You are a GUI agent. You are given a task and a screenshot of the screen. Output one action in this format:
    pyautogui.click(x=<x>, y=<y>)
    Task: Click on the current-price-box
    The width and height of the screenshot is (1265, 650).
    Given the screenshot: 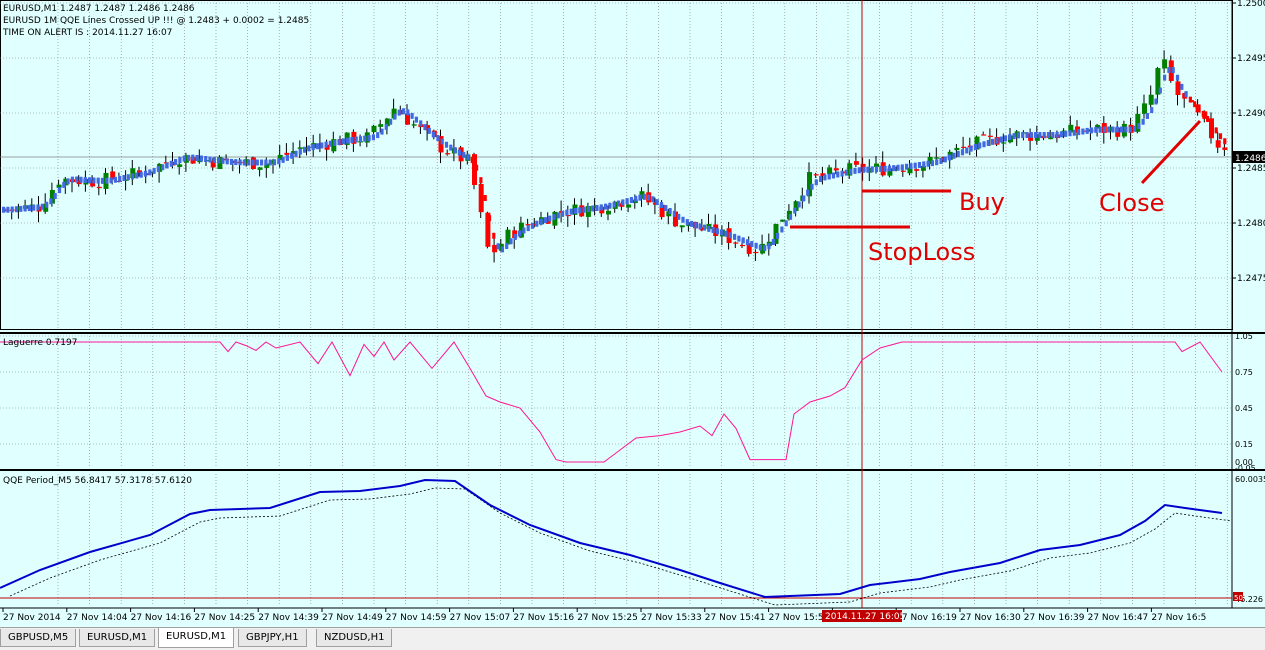 What is the action you would take?
    pyautogui.click(x=1248, y=157)
    